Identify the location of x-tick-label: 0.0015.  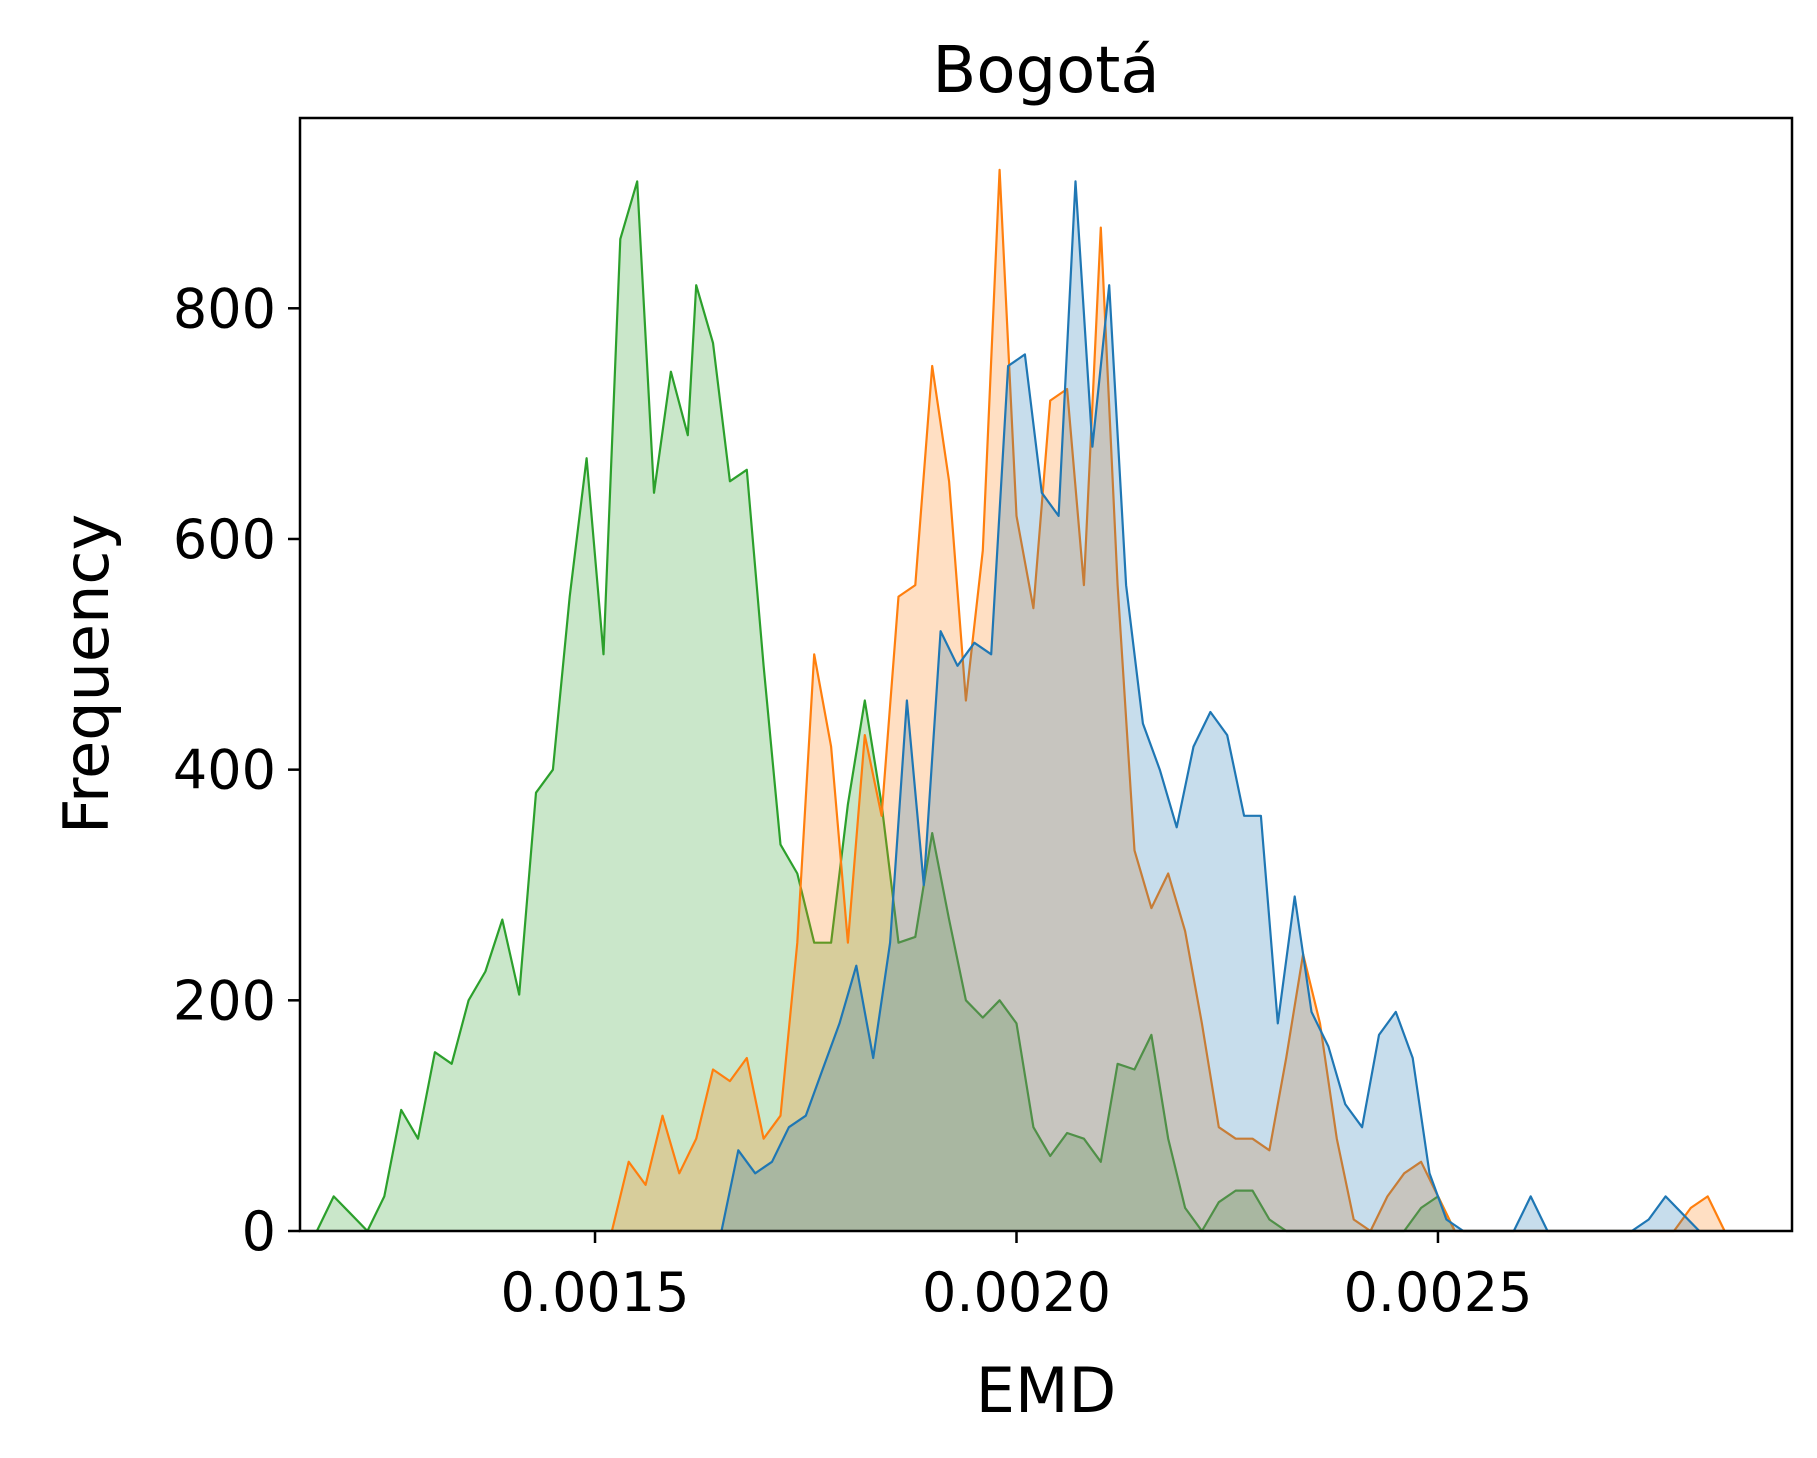
(595, 1292).